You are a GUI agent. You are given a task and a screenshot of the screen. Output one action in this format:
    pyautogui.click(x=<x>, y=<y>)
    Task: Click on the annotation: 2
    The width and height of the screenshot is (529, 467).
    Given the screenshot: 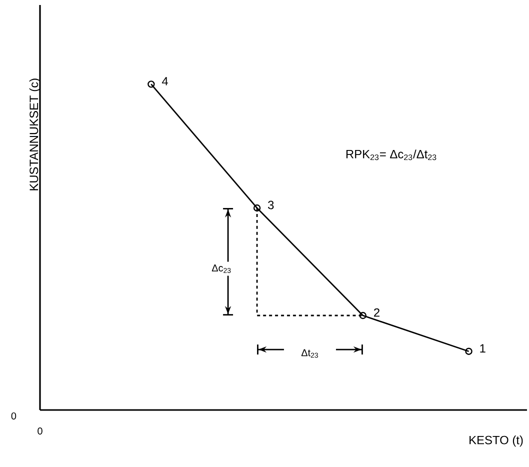 What is the action you would take?
    pyautogui.click(x=377, y=312)
    